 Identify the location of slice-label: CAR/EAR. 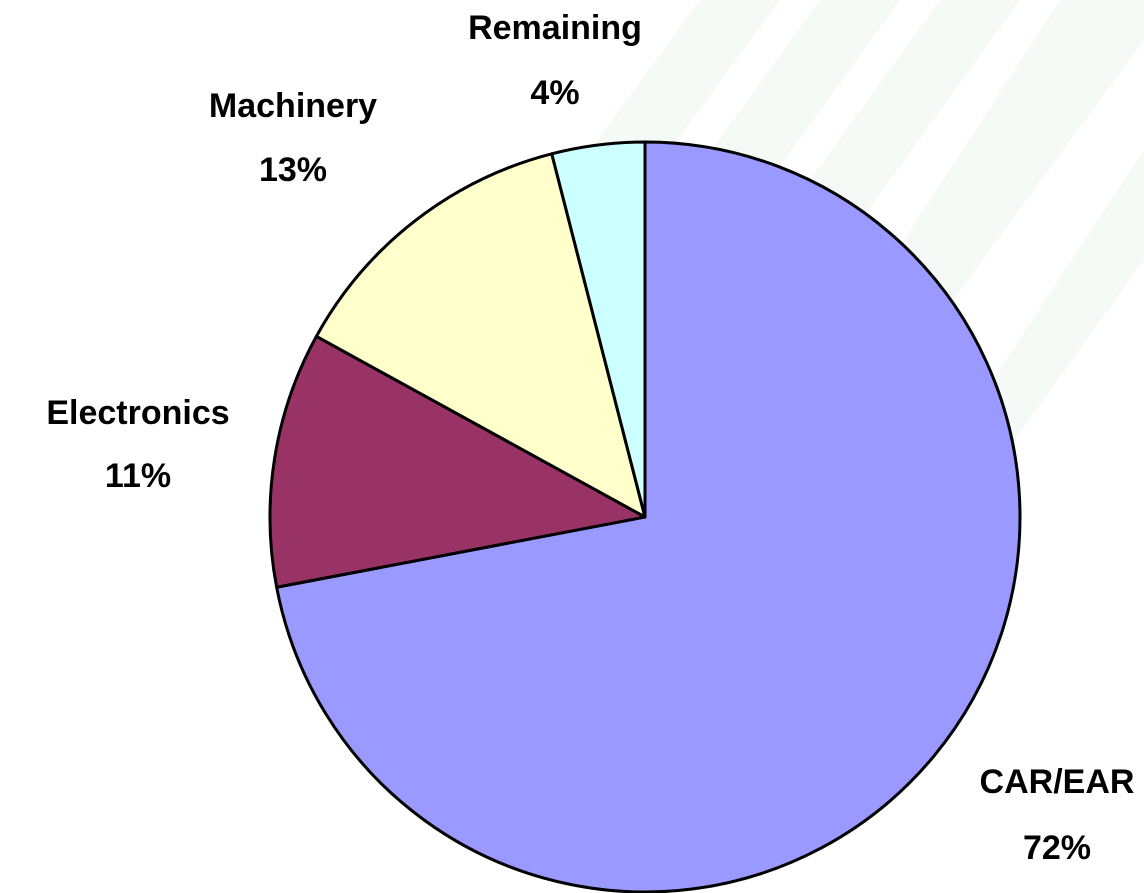
(1057, 782).